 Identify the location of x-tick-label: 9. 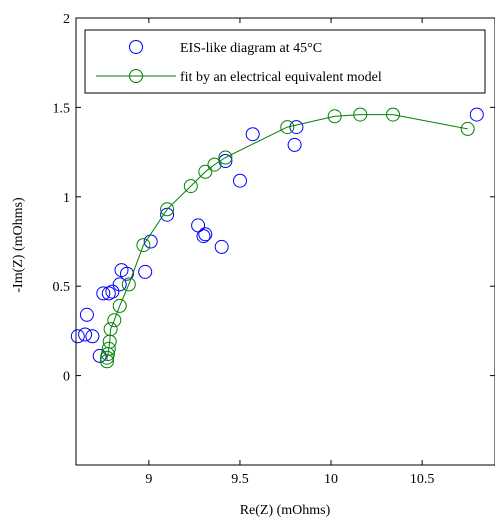
(148, 479).